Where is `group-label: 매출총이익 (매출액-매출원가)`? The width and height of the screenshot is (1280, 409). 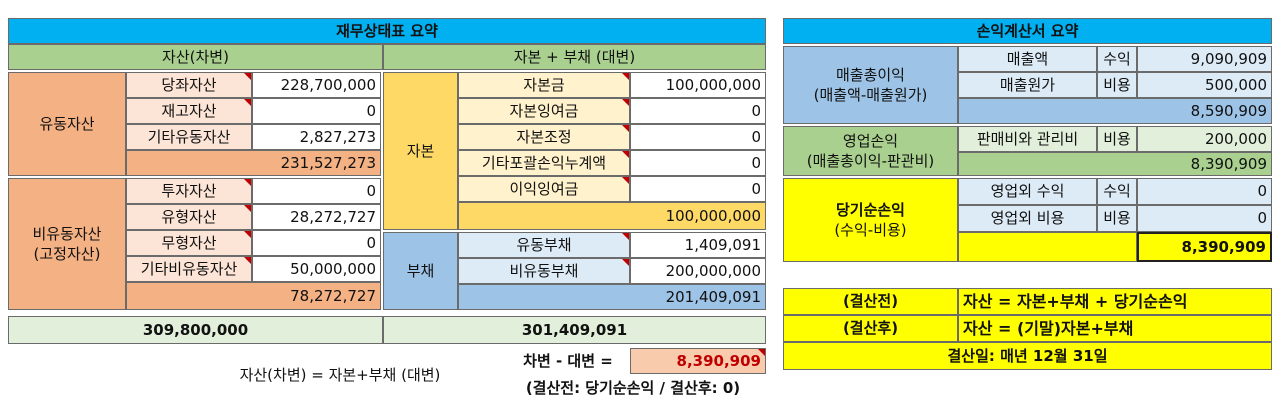 group-label: 매출총이익 (매출액-매출원가) is located at coordinates (870, 85).